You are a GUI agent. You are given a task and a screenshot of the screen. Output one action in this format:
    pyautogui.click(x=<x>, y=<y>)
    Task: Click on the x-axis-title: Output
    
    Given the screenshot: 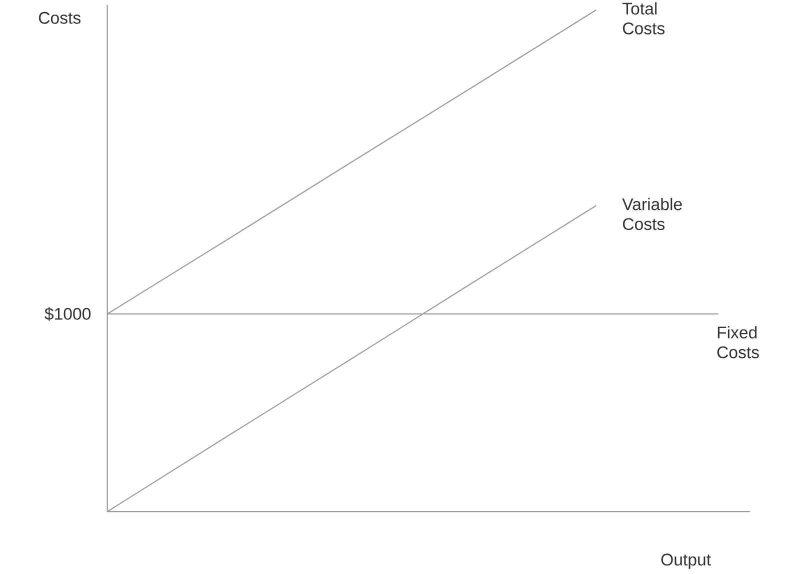 What is the action you would take?
    pyautogui.click(x=686, y=561)
    